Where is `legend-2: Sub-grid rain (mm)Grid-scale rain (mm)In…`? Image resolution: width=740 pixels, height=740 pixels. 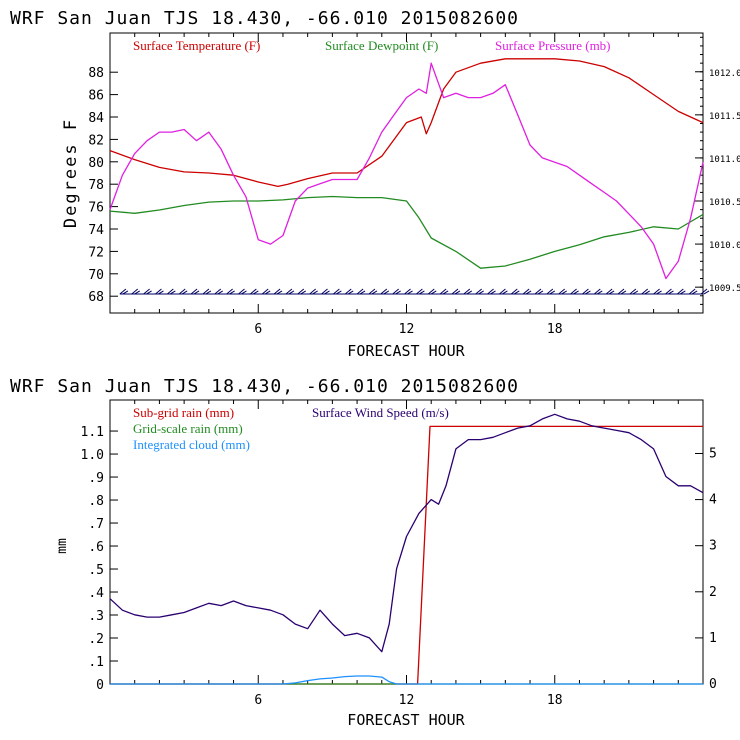
legend-2: Sub-grid rain (mm)Grid-scale rain (mm)In… is located at coordinates (291, 428).